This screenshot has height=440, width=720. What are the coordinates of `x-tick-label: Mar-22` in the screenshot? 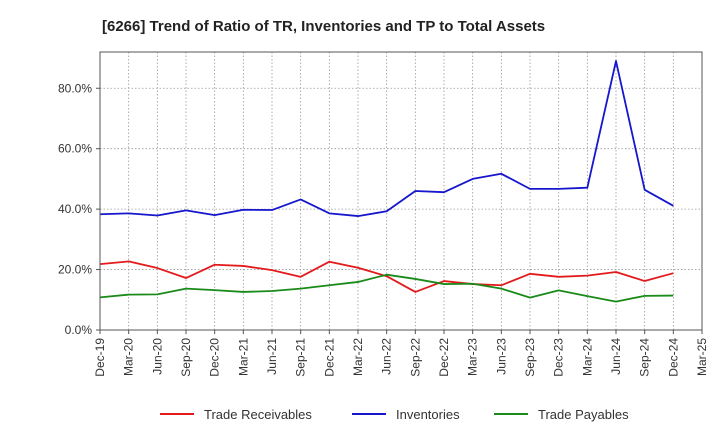 It's located at (358, 357).